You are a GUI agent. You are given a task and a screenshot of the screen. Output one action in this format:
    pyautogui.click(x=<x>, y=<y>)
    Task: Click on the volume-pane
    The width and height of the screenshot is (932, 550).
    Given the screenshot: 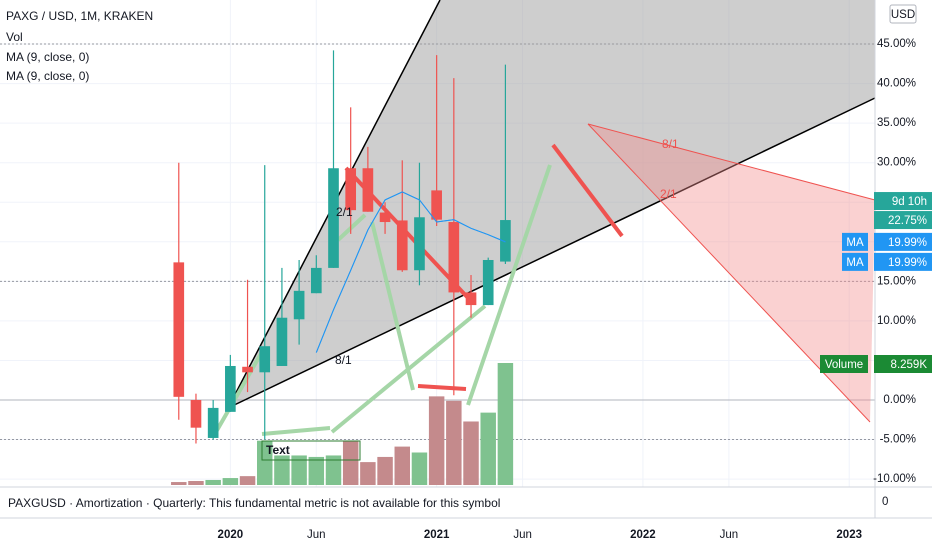 What is the action you would take?
    pyautogui.click(x=342, y=424)
    